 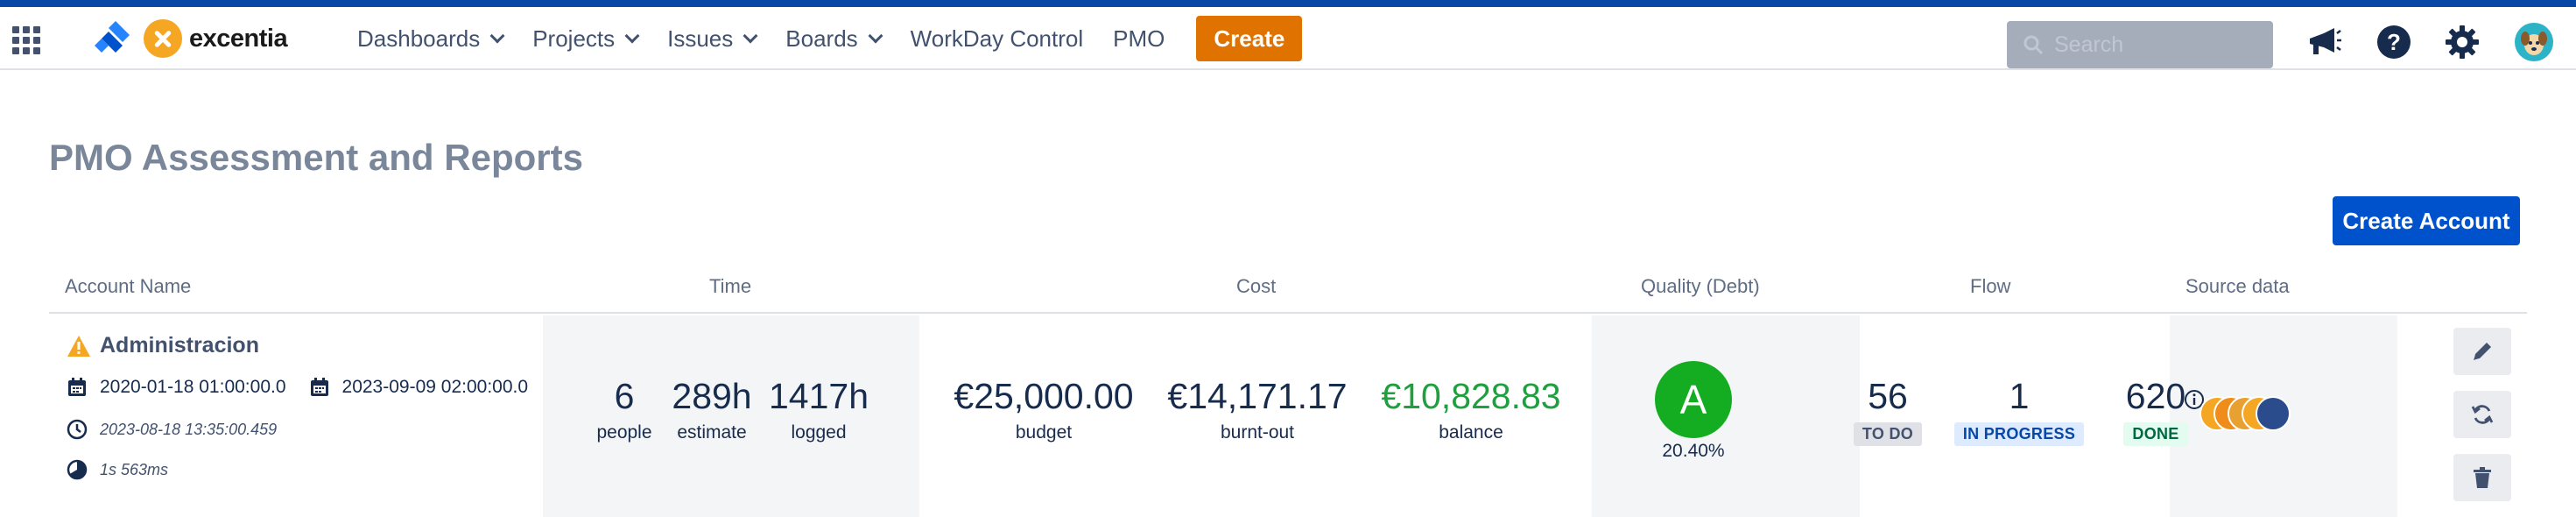 I want to click on menu-label: PMO, so click(x=1139, y=38).